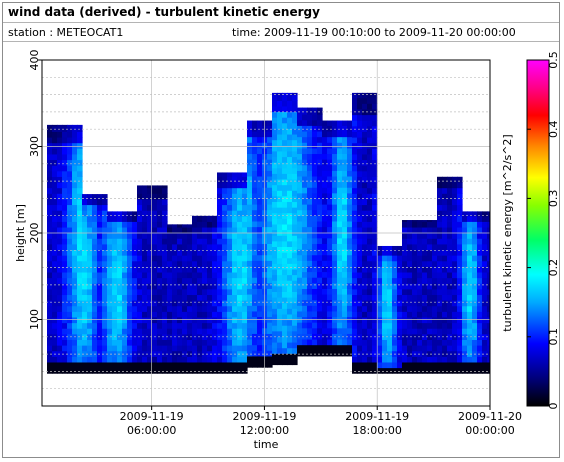 This screenshot has height=462, width=564. What do you see at coordinates (34, 60) in the screenshot?
I see `y-tick-label: 400` at bounding box center [34, 60].